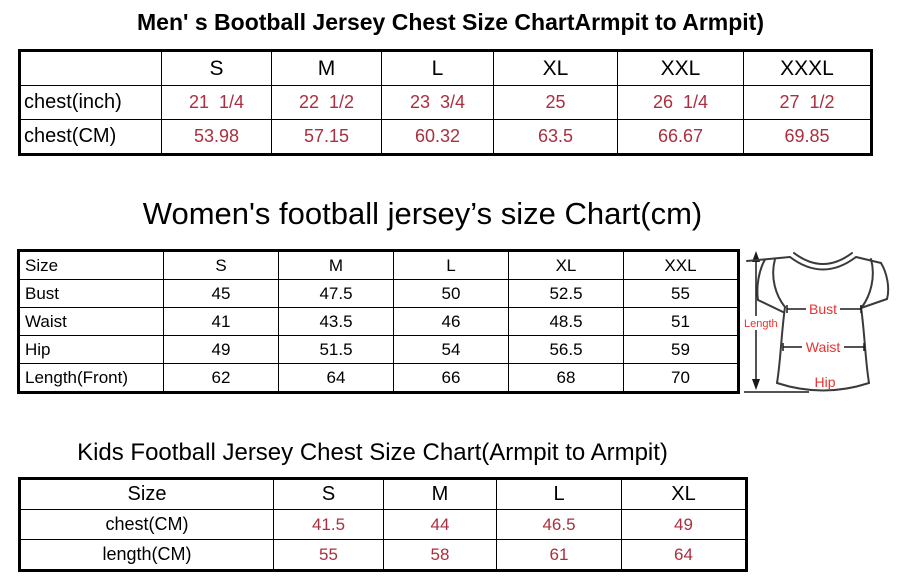 The image size is (901, 585). What do you see at coordinates (451, 349) in the screenshot?
I see `value-cell: 54` at bounding box center [451, 349].